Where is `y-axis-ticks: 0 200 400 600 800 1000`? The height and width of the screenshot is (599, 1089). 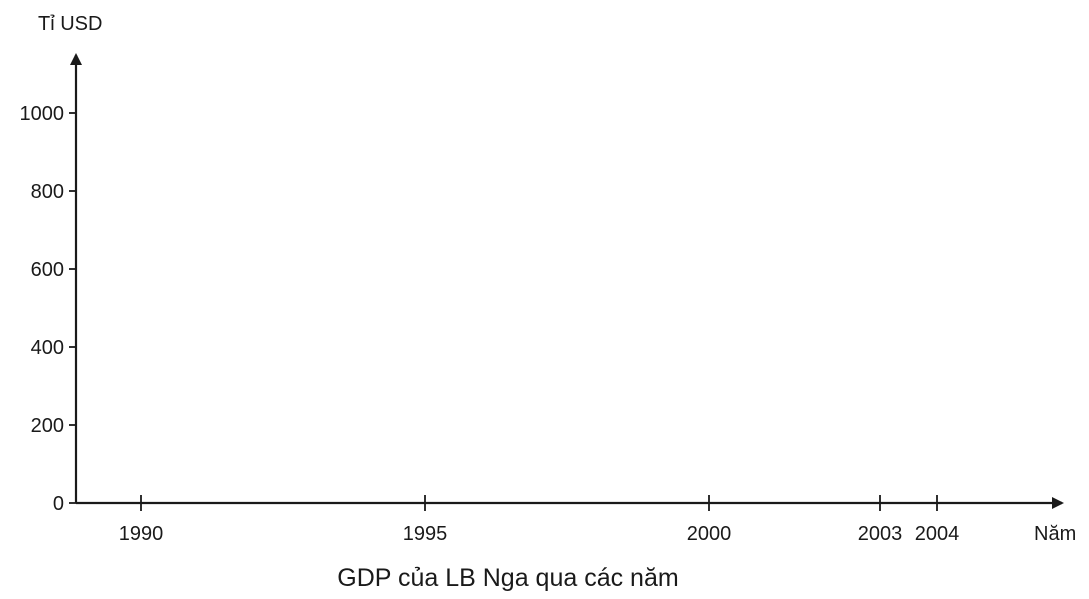
y-axis-ticks: 0 200 400 600 800 1000 is located at coordinates (48, 309).